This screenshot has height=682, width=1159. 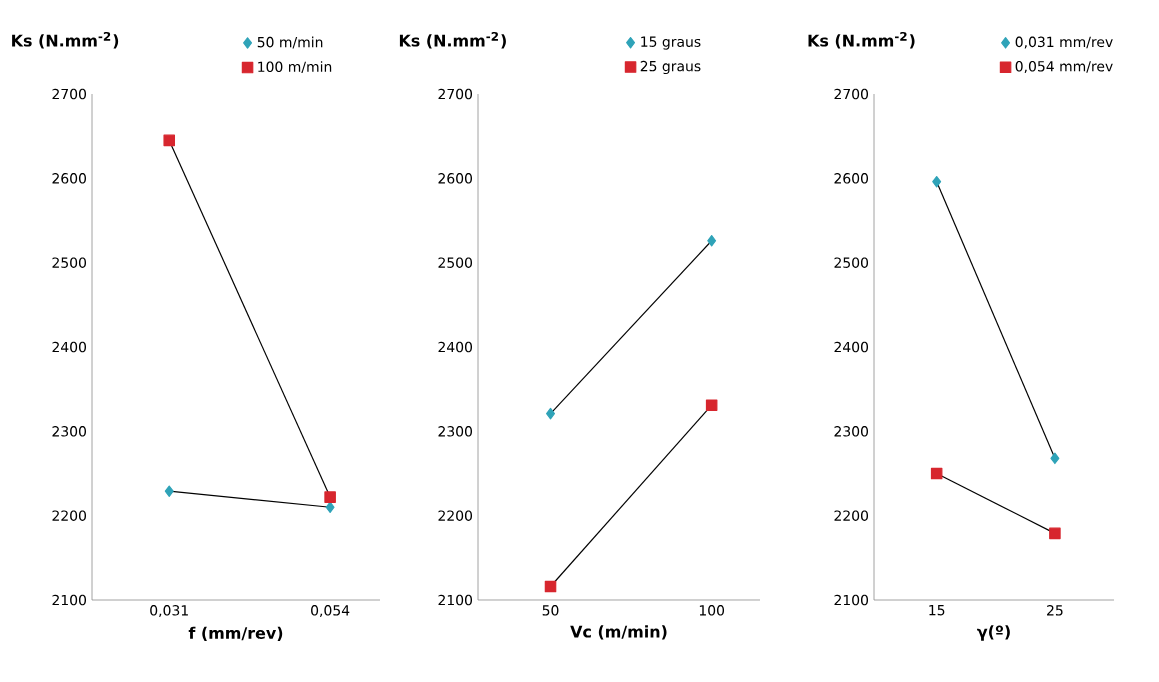 I want to click on x-axis-title: Vc (m/min), so click(x=618, y=632).